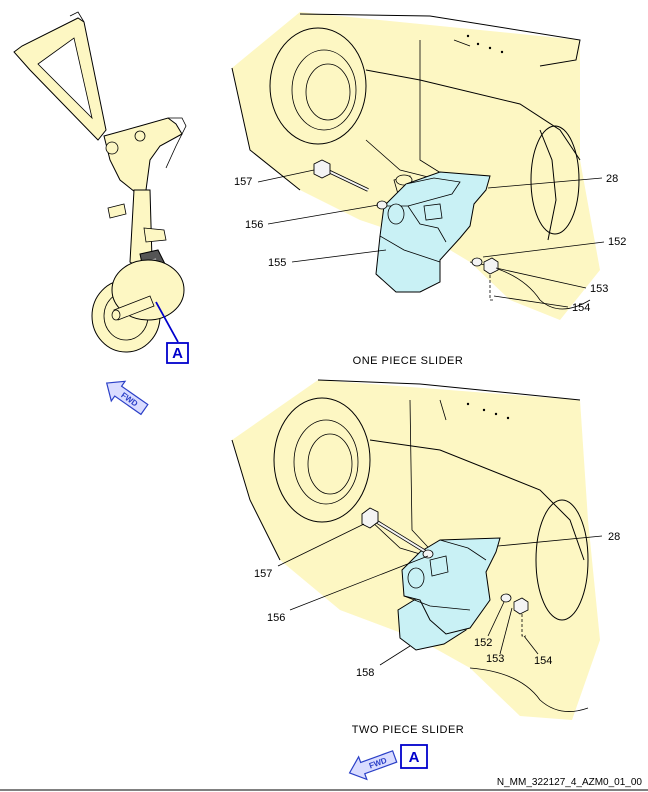 This screenshot has width=648, height=792. I want to click on top-label-155: 155, so click(277, 263).